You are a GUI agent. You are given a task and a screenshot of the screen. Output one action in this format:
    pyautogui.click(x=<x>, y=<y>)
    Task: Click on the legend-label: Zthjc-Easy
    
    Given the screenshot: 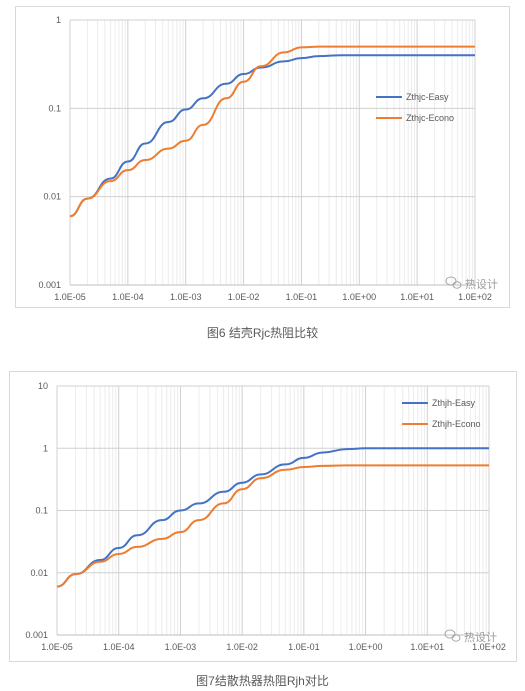 What is the action you would take?
    pyautogui.click(x=427, y=97)
    